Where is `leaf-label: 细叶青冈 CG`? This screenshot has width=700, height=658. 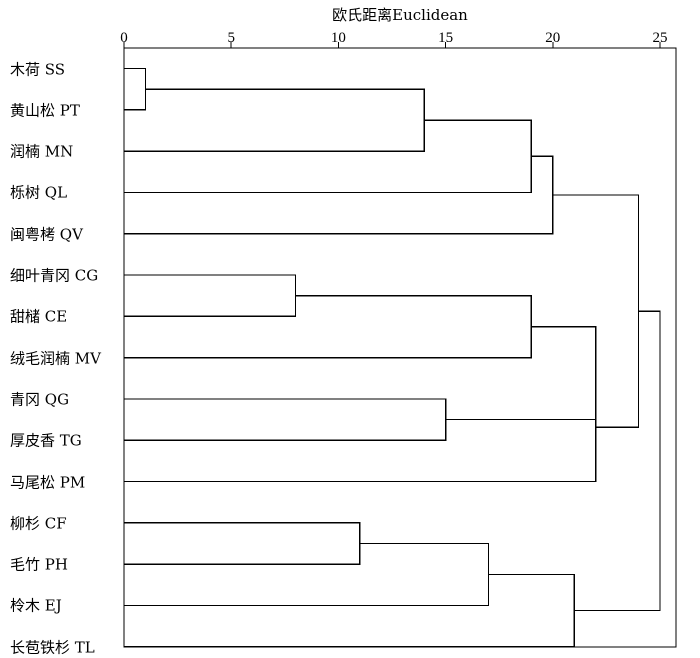
leaf-label: 细叶青冈 CG is located at coordinates (54, 275).